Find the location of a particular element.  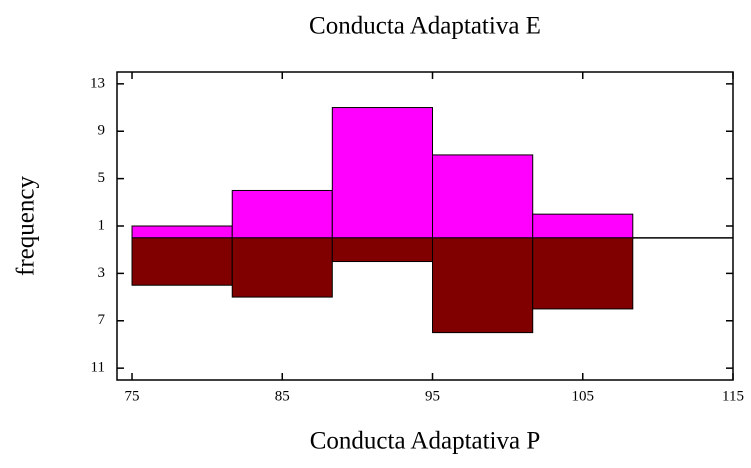

y-tick-label: 1 is located at coordinates (102, 225).